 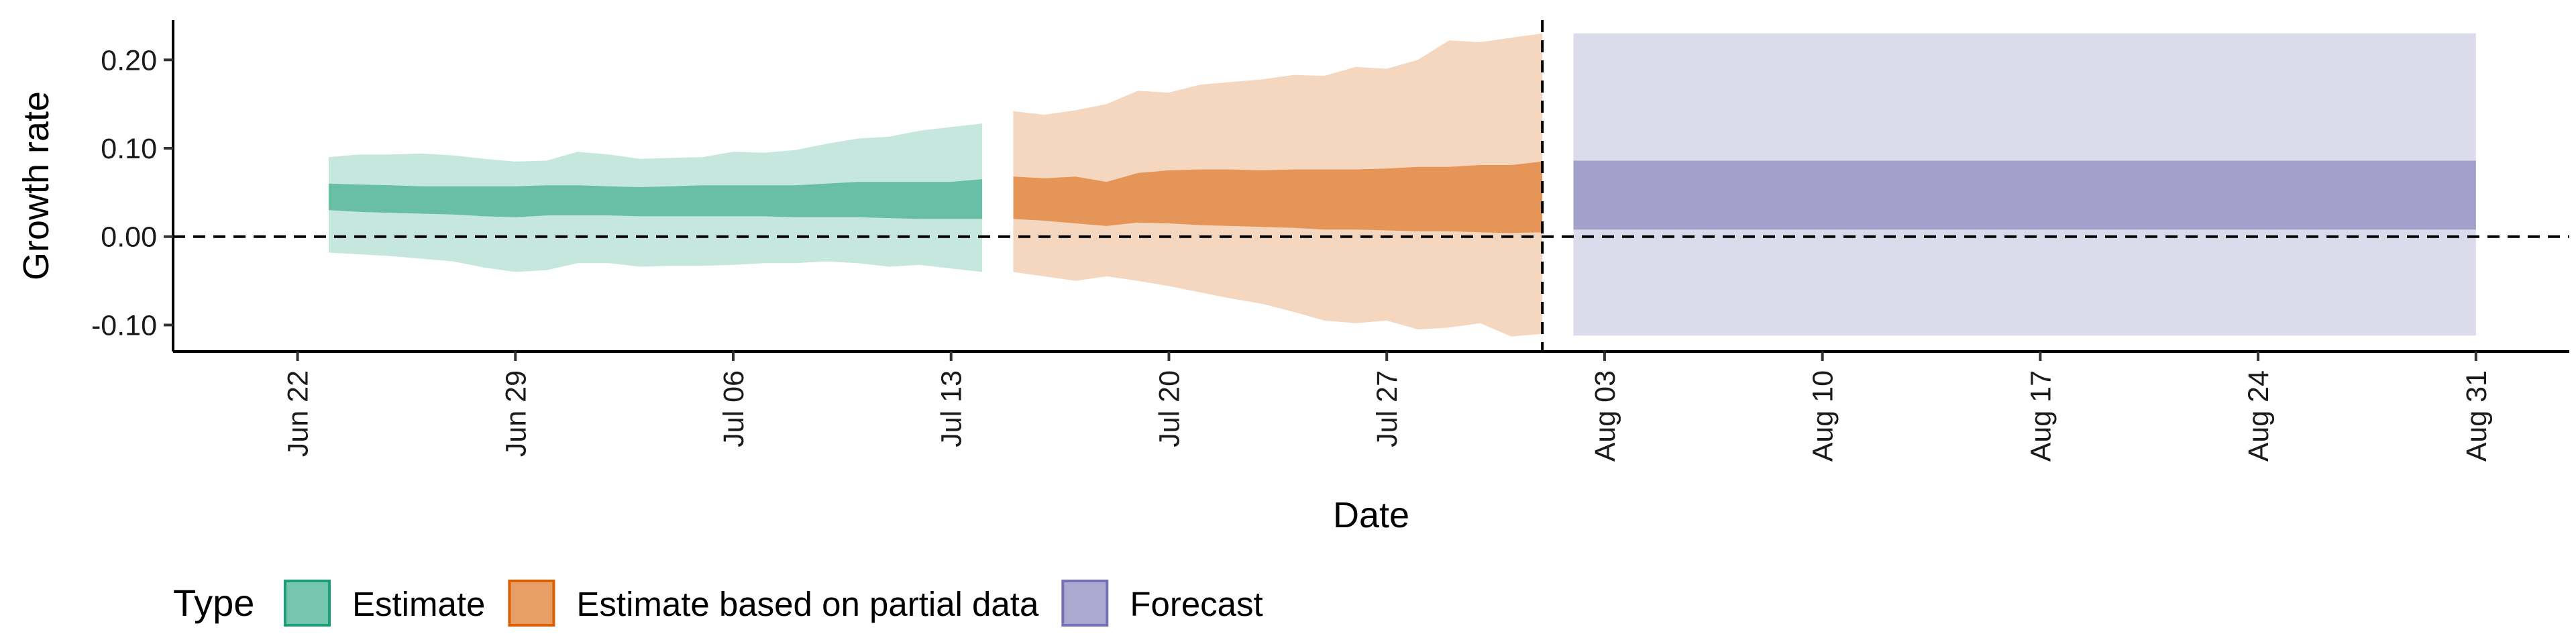 What do you see at coordinates (298, 413) in the screenshot?
I see `x-tick-label: Jun 22` at bounding box center [298, 413].